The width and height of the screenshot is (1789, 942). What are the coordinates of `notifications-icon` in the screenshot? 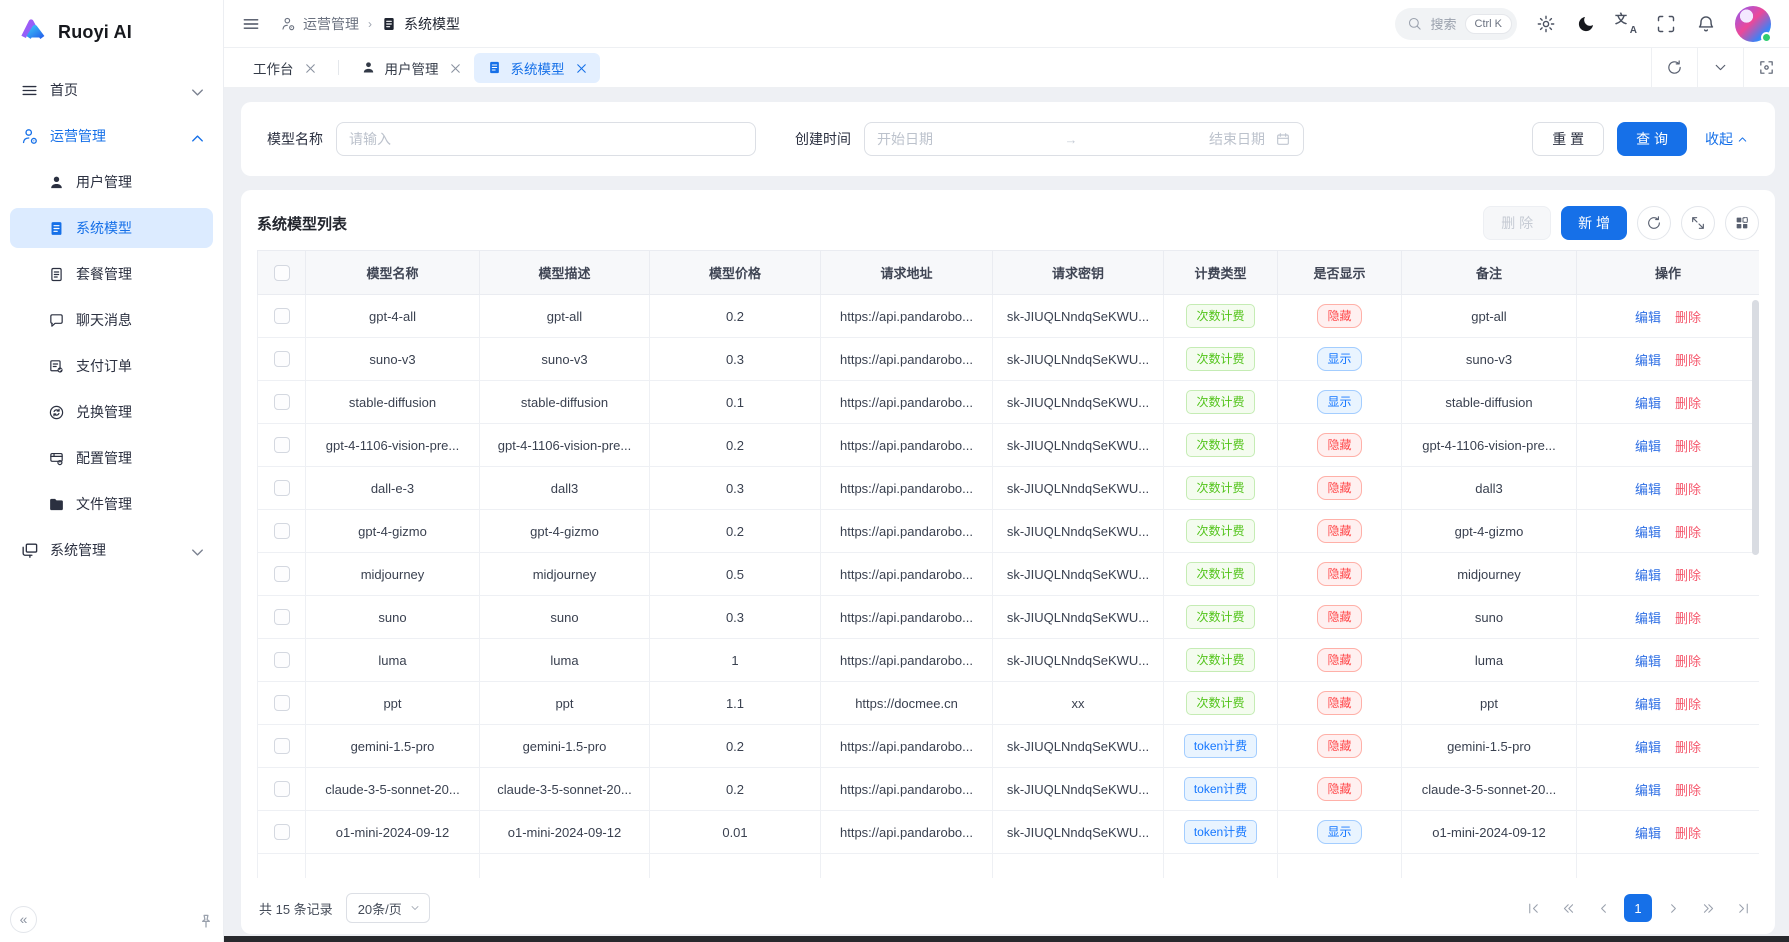 It's located at (1706, 24).